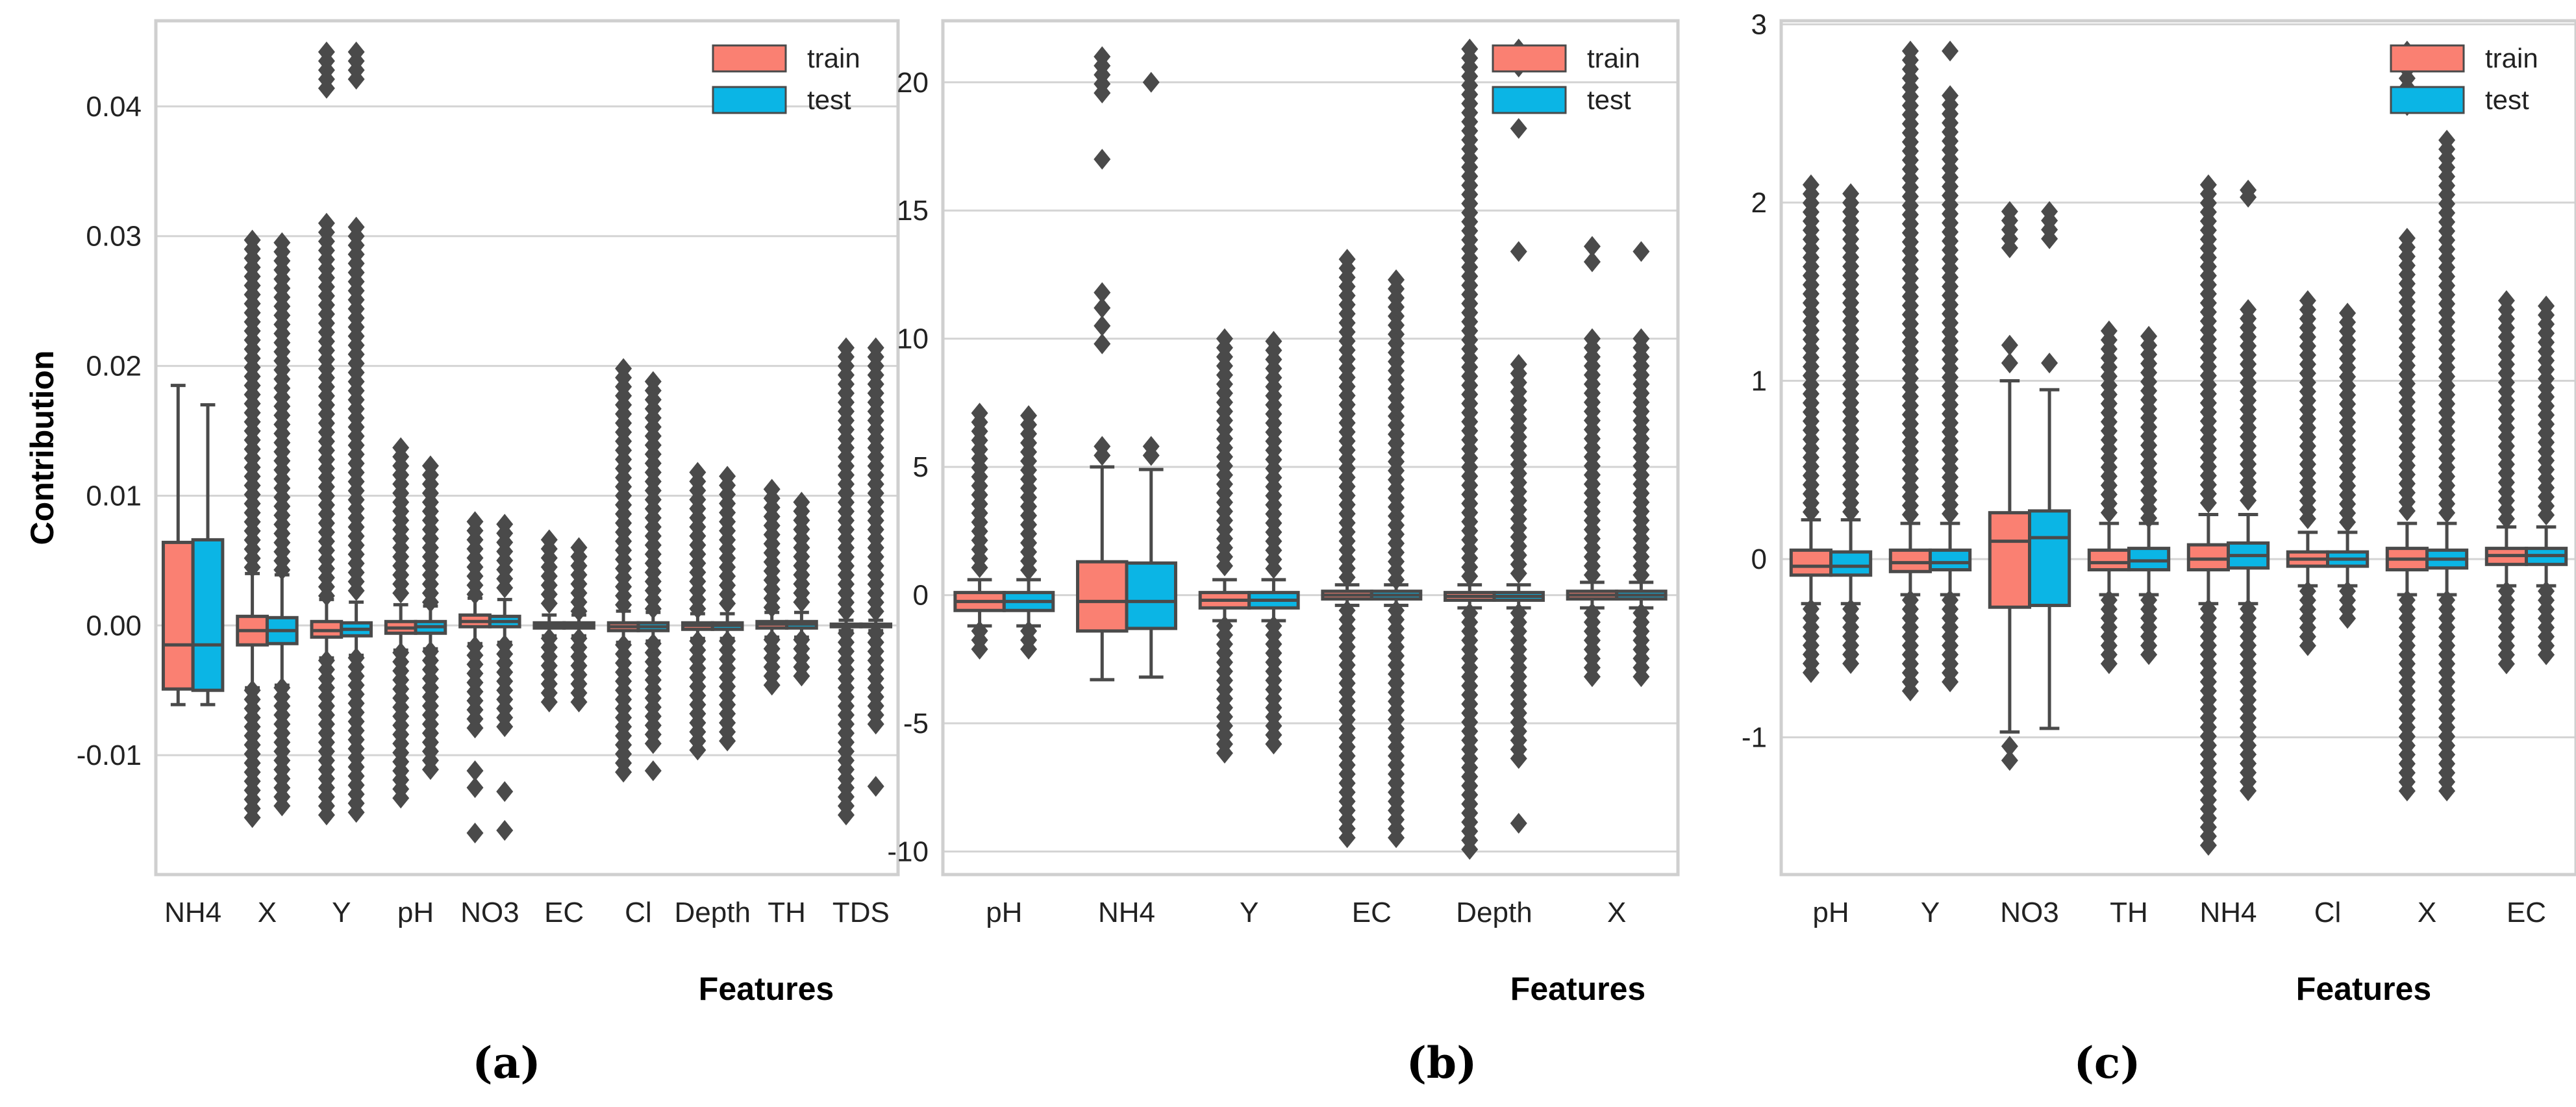 This screenshot has height=1107, width=2576. What do you see at coordinates (861, 912) in the screenshot?
I see `x-tick-label: TDS` at bounding box center [861, 912].